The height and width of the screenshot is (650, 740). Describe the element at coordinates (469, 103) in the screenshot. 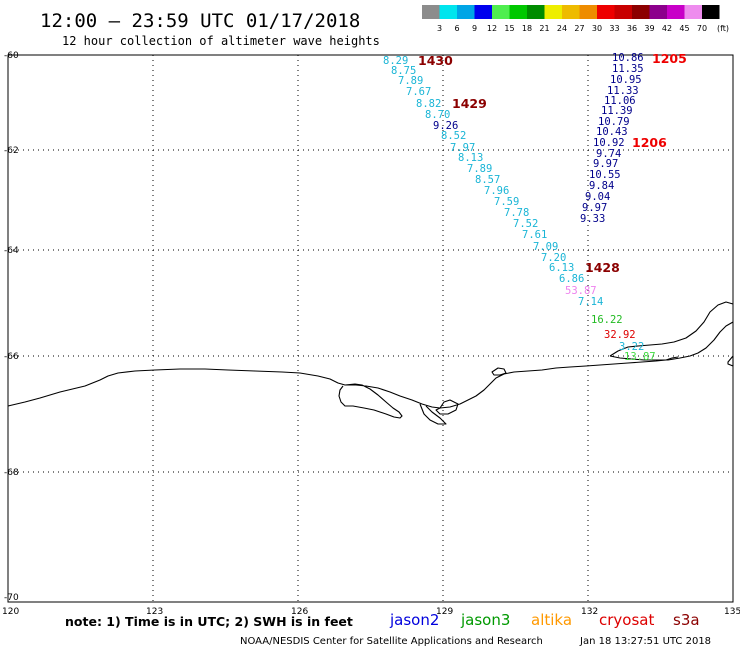

I see `pass-time-label: 1429` at that location.